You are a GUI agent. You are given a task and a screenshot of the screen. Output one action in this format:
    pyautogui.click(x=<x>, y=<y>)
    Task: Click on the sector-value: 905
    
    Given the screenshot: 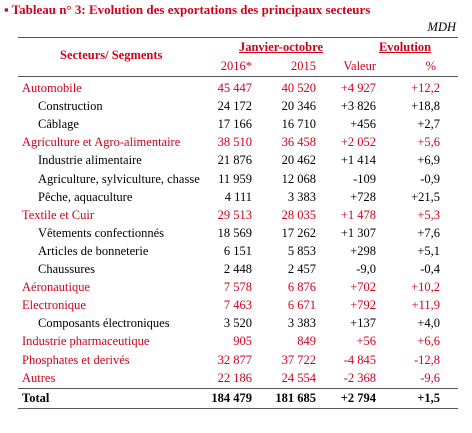 What is the action you would take?
    pyautogui.click(x=242, y=341)
    